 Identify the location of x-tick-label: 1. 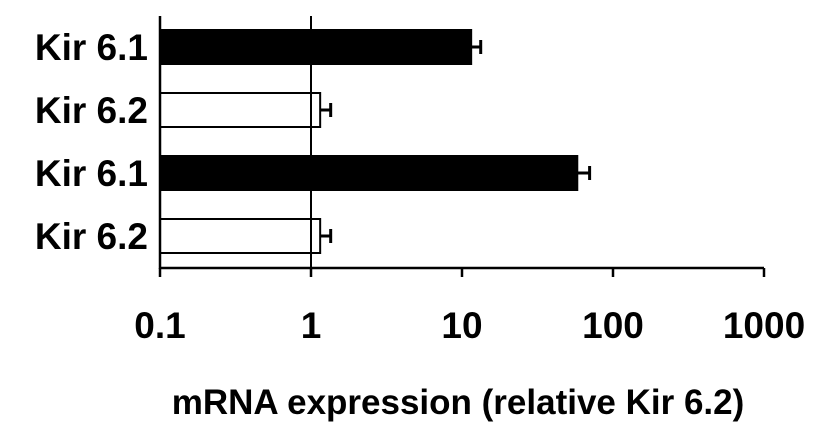
(311, 325).